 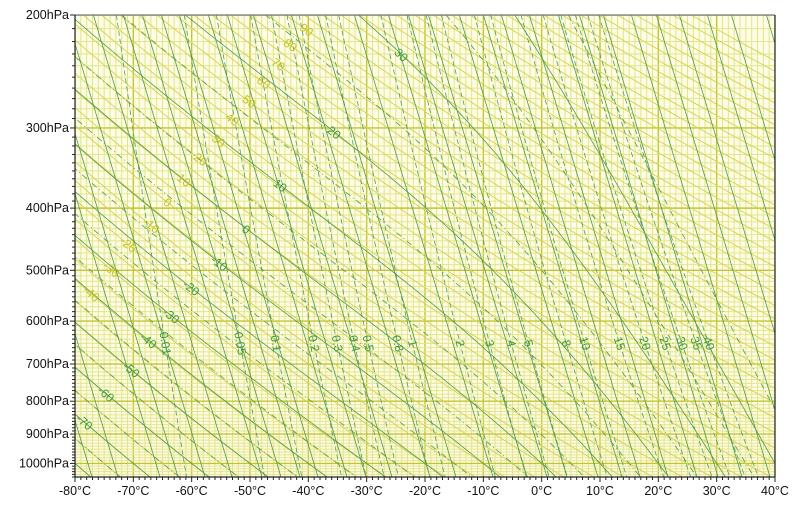 What do you see at coordinates (354, 344) in the screenshot?
I see `mixing-ratio-label: 0.4` at bounding box center [354, 344].